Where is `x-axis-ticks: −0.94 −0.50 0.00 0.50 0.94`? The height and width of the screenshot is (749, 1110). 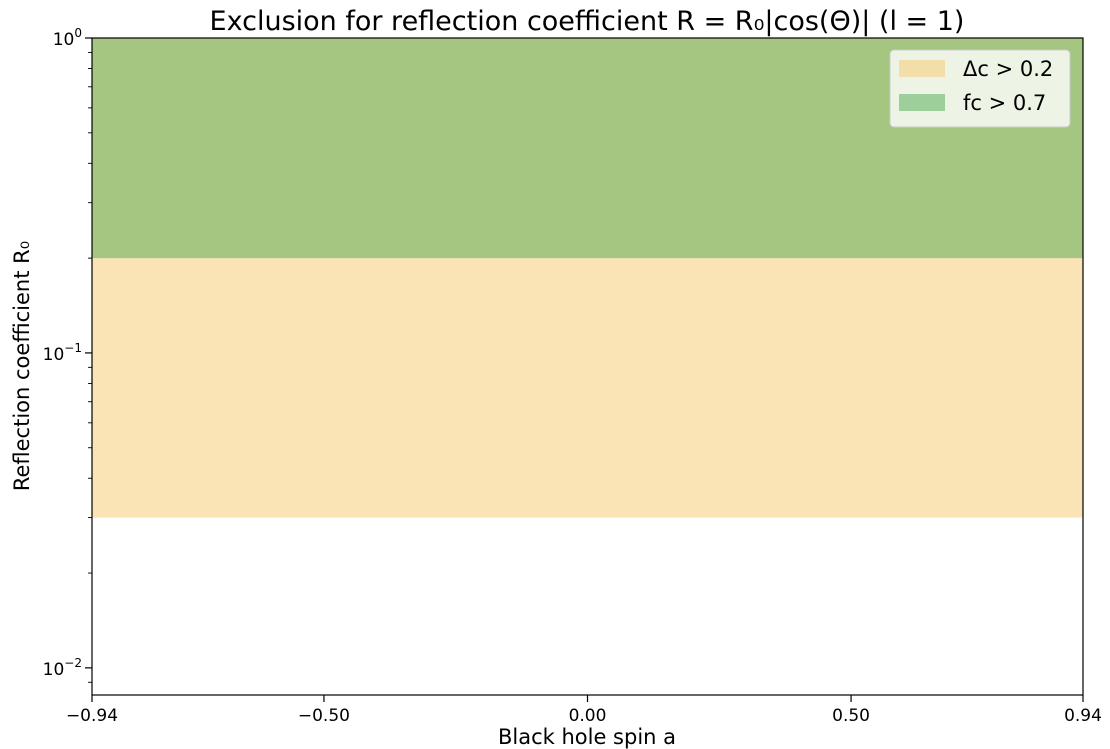
x-axis-ticks: −0.94 −0.50 0.00 0.50 0.94 is located at coordinates (584, 710).